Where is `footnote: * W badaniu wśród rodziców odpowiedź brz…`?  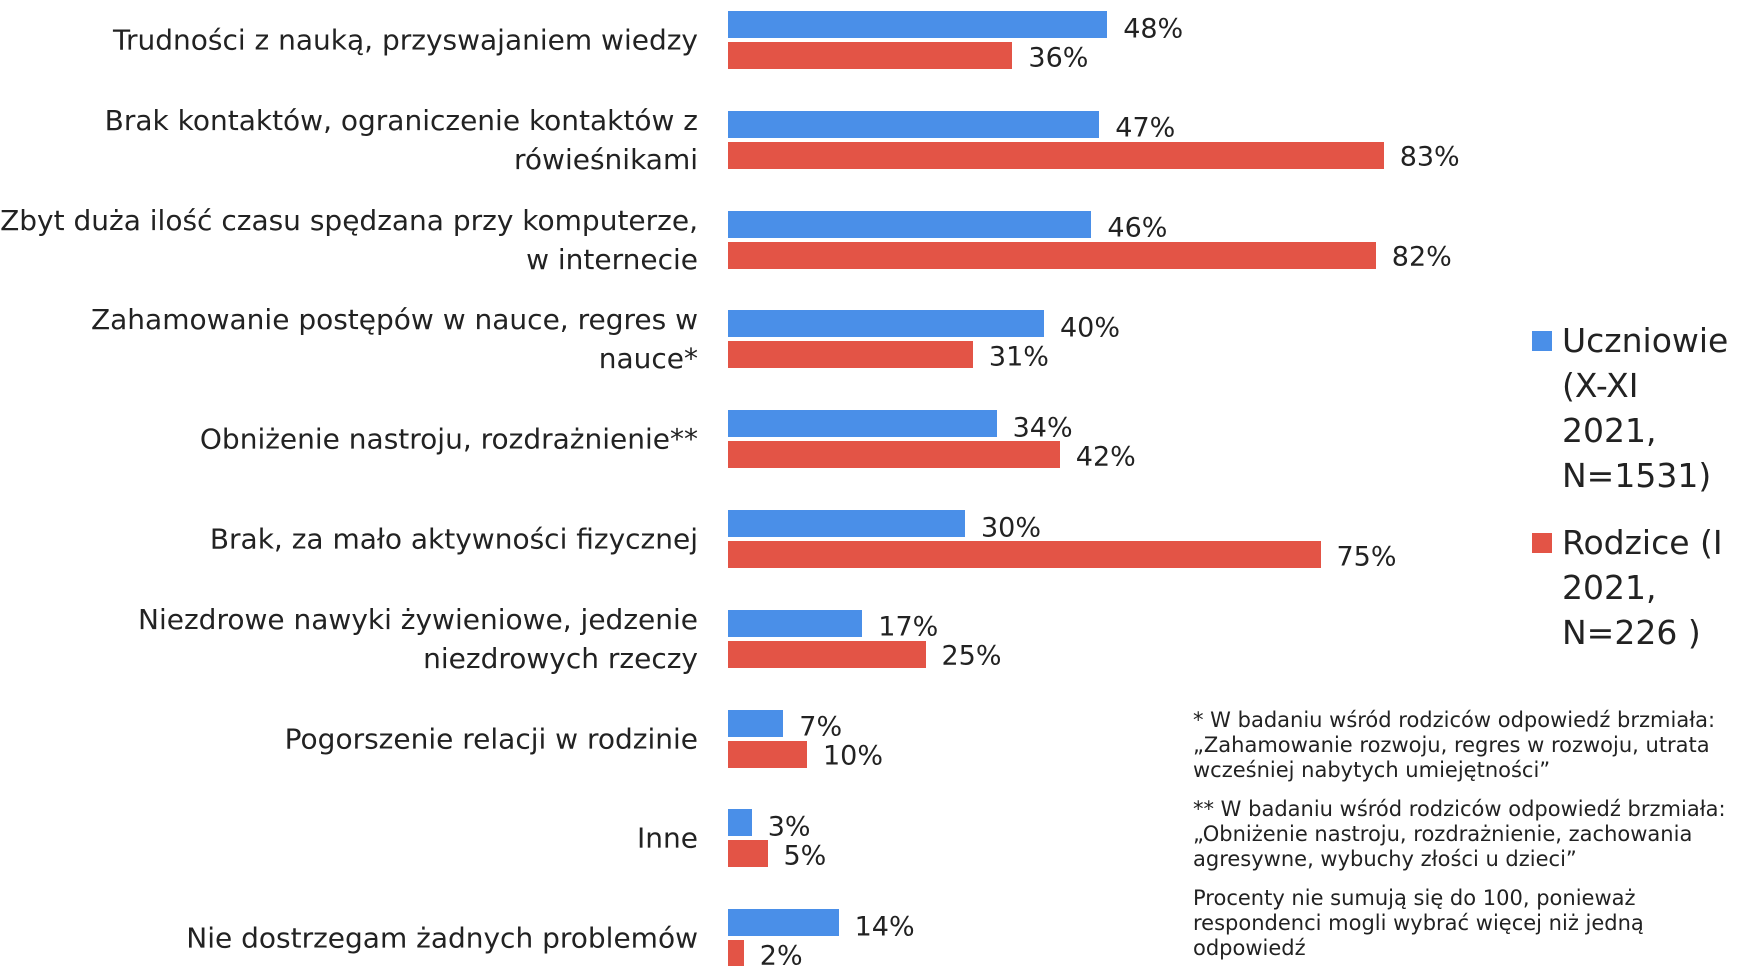 footnote: * W badaniu wśród rodziców odpowiedź brz… is located at coordinates (1454, 745).